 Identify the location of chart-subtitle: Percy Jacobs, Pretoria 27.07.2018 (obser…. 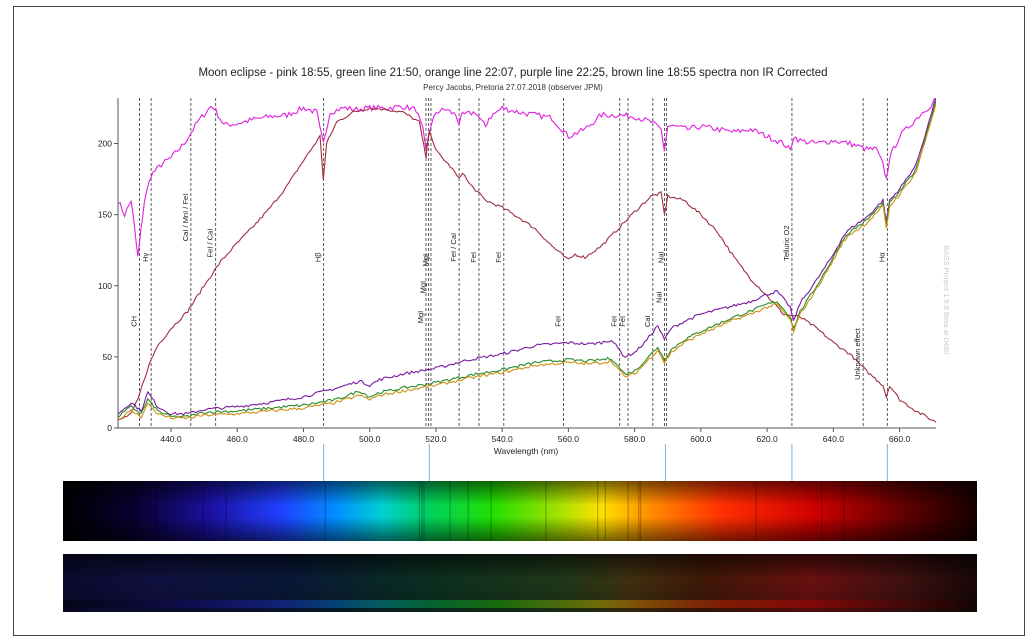
(513, 87).